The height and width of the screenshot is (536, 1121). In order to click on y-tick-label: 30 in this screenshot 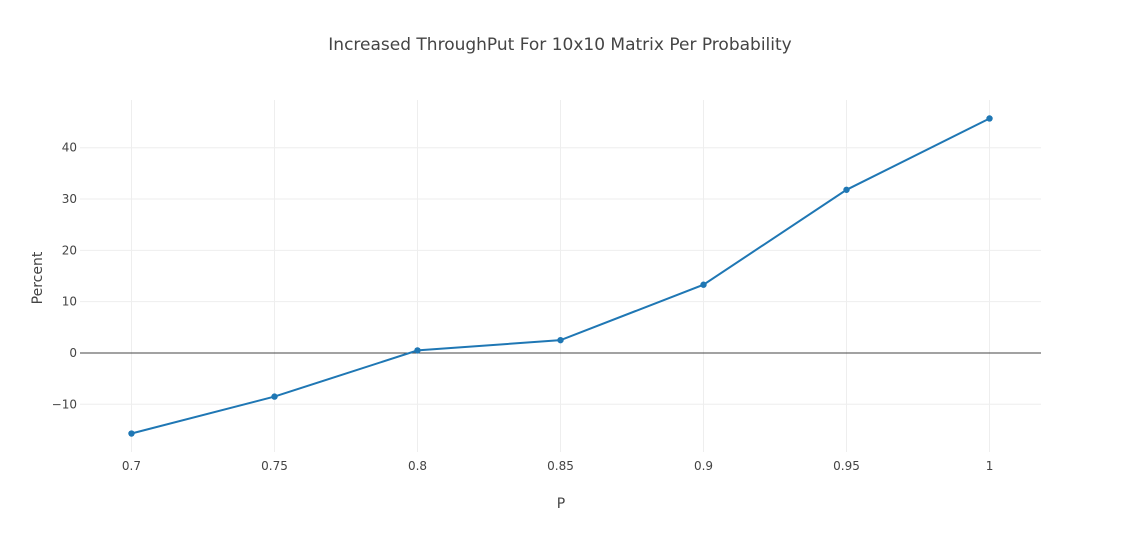, I will do `click(69, 199)`.